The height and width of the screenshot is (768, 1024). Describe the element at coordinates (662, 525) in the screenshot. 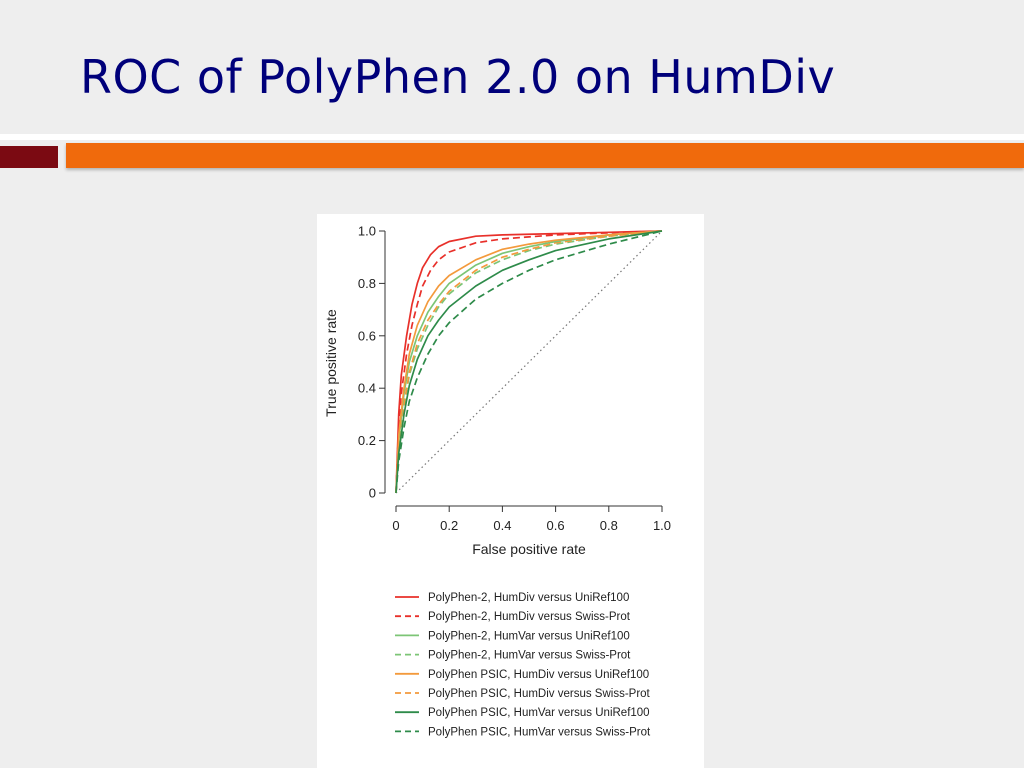

I see `x-tick-label: 1.0` at that location.